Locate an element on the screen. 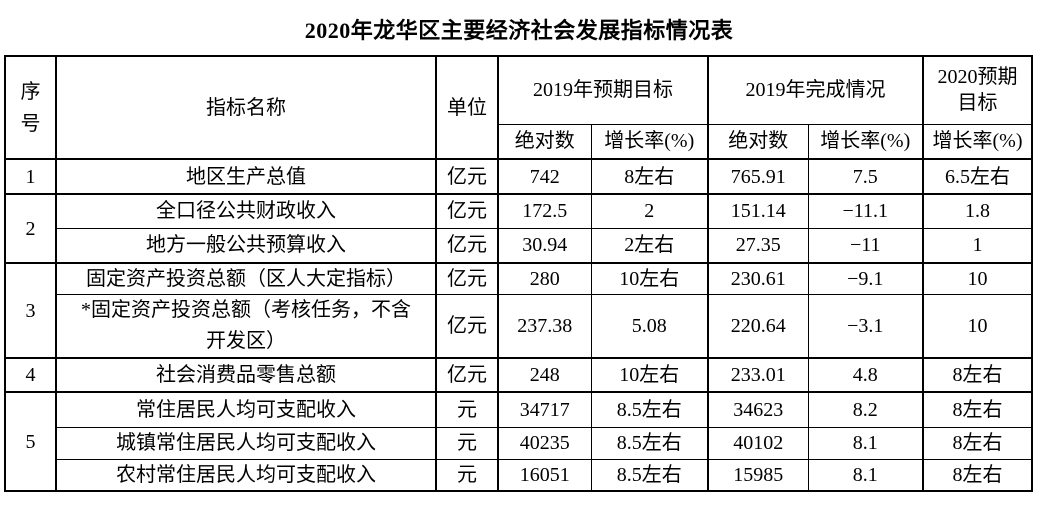 Image resolution: width=1038 pixels, height=524 pixels. indicator-name-cell: 农村常住居民人均可支配收入 is located at coordinates (246, 475).